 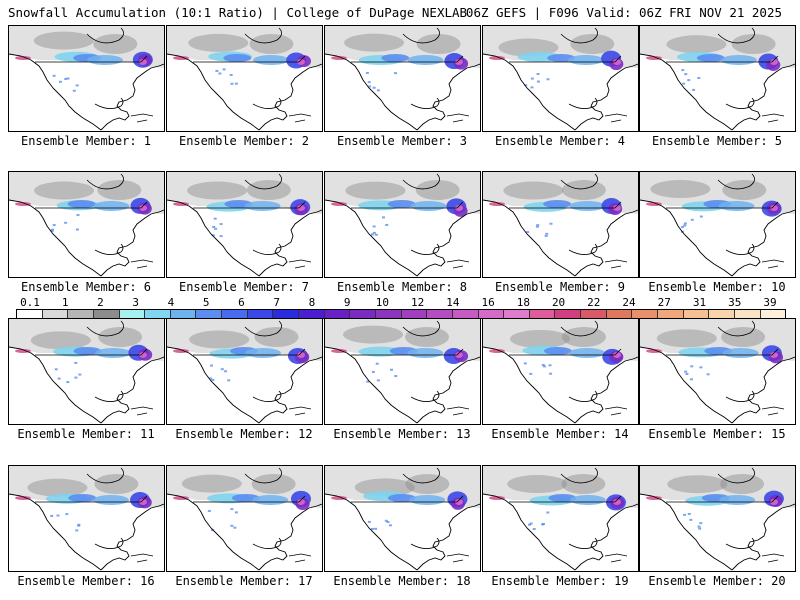 I want to click on ensemble-member-label: Ensemble Member: 20, so click(x=717, y=581).